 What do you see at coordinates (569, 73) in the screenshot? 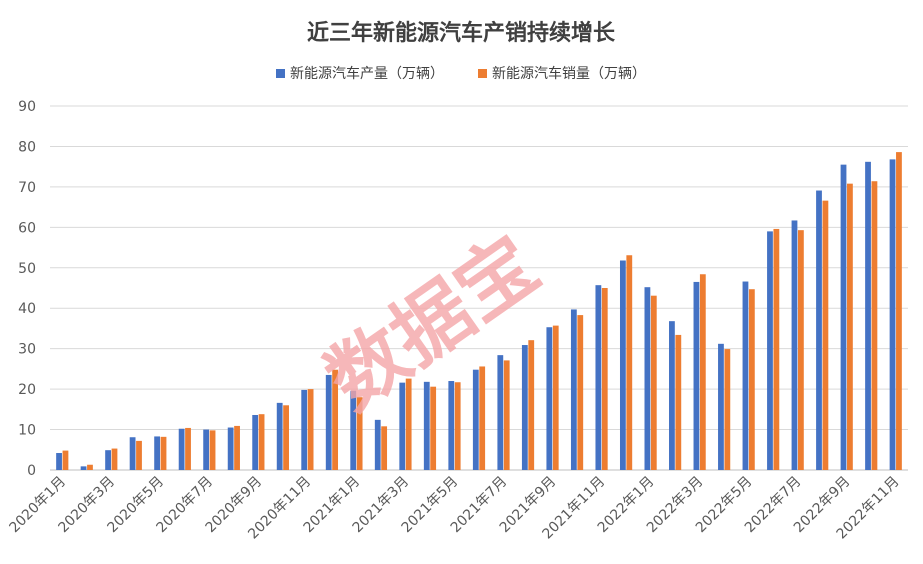
I see `legend-label-sales: 新能源汽车销量（万辆）` at bounding box center [569, 73].